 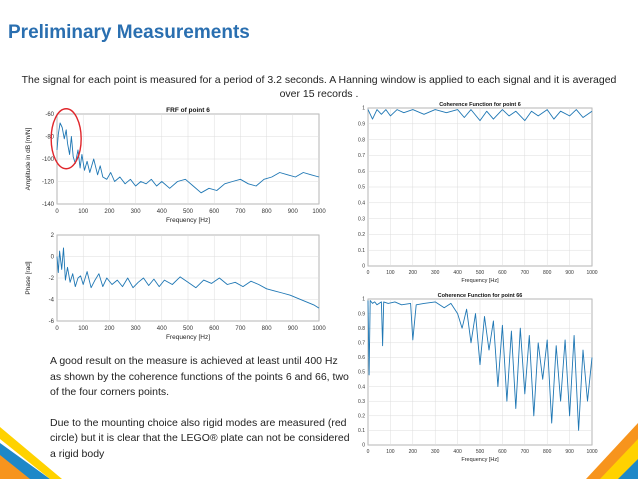 I want to click on y-tick-label: -120, so click(x=48, y=183).